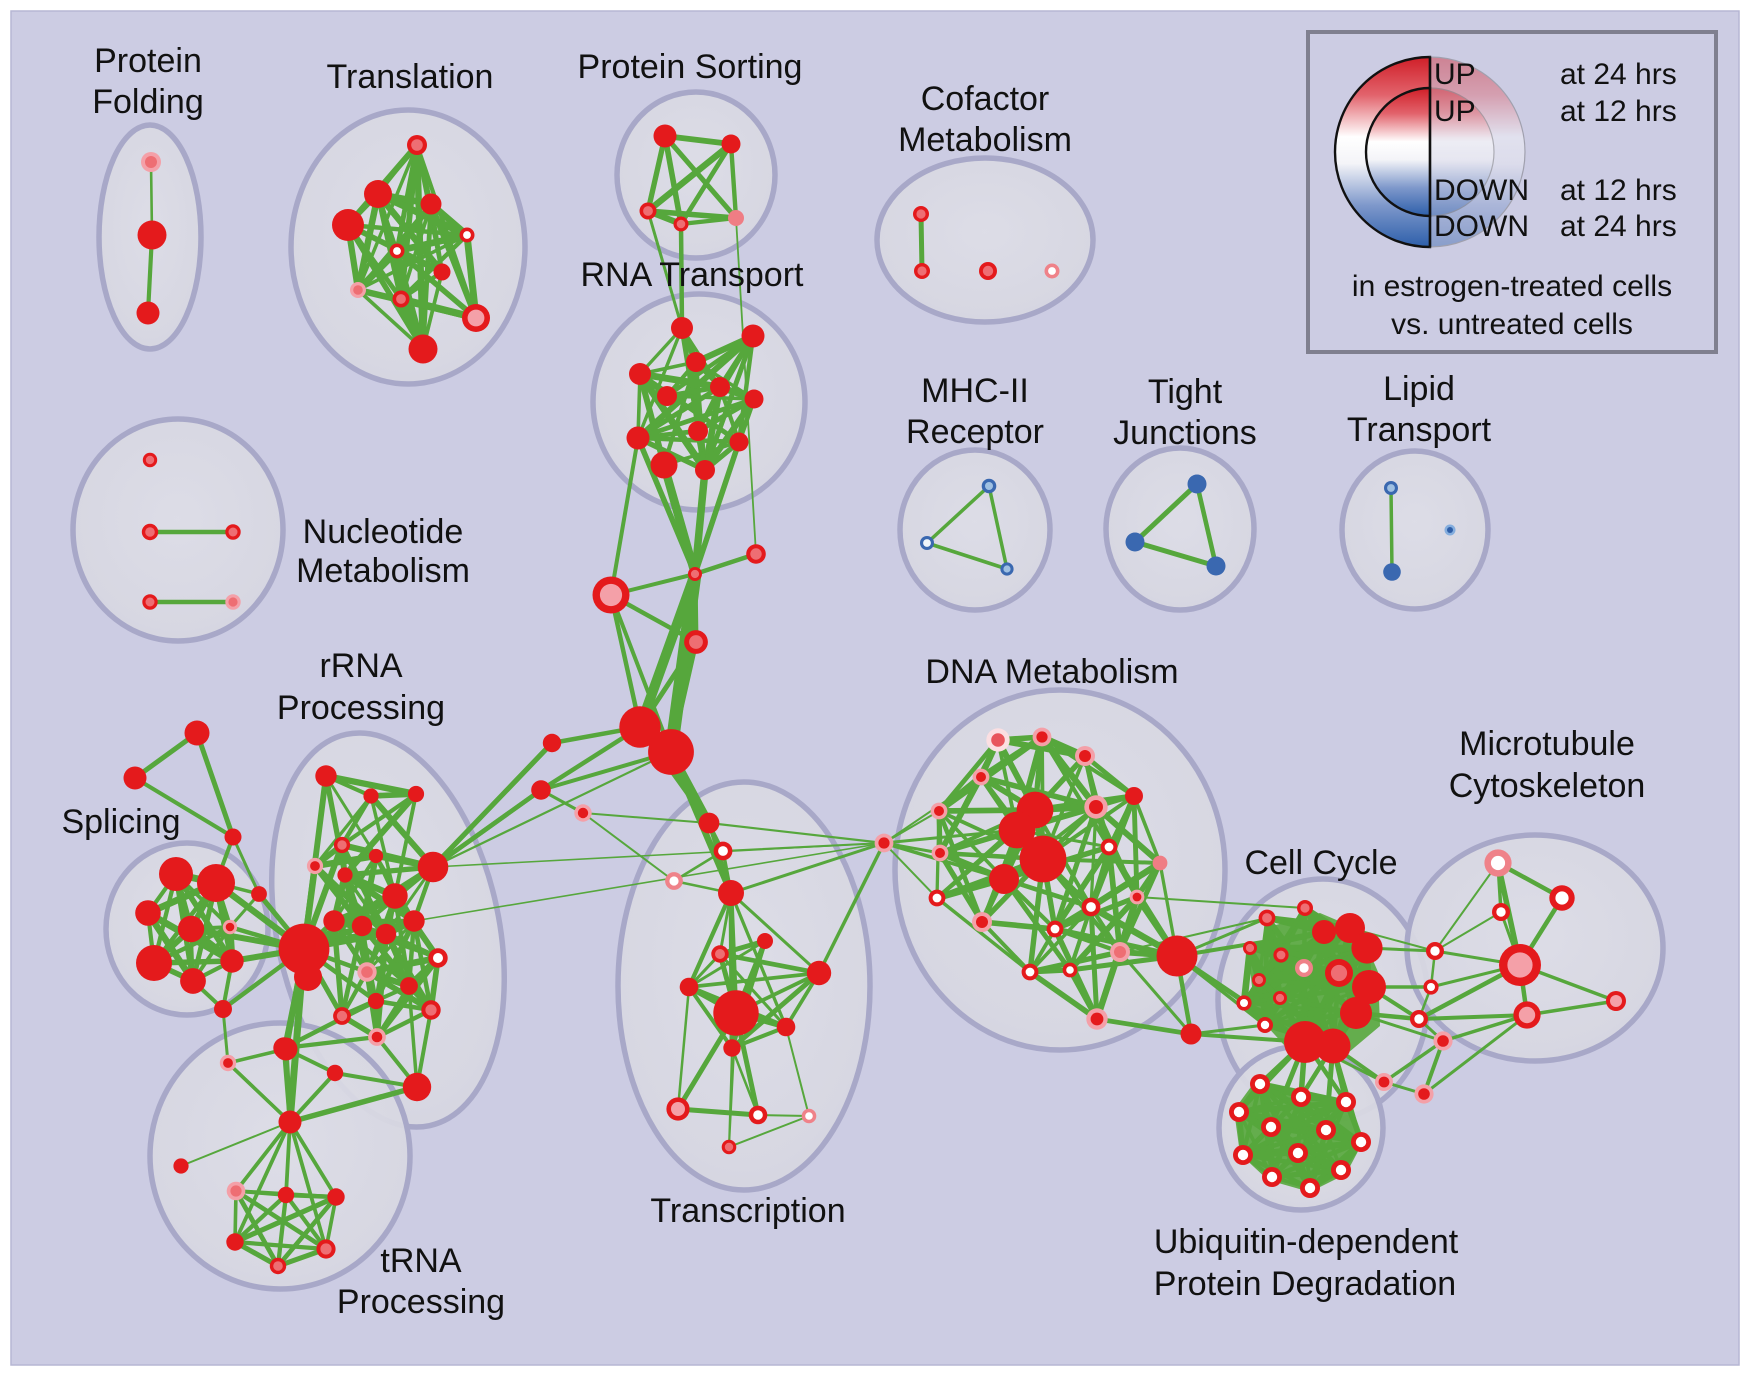 This screenshot has width=1750, height=1381. I want to click on svg-text: RNA Transport, so click(693, 275).